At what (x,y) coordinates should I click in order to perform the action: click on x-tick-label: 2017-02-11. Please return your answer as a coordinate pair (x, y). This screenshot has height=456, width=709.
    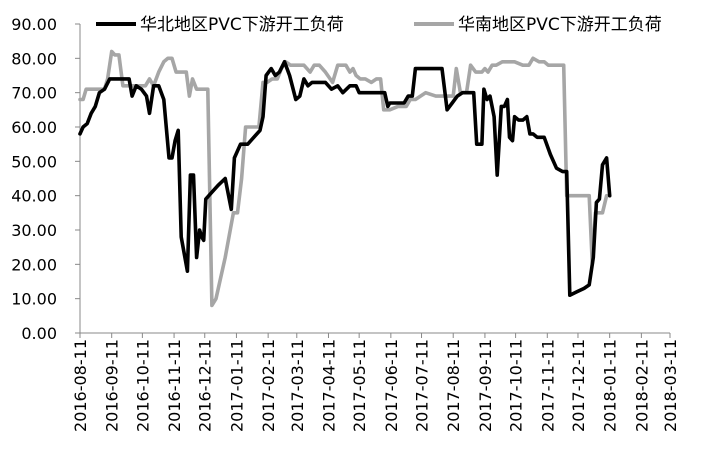
    Looking at the image, I should click on (268, 385).